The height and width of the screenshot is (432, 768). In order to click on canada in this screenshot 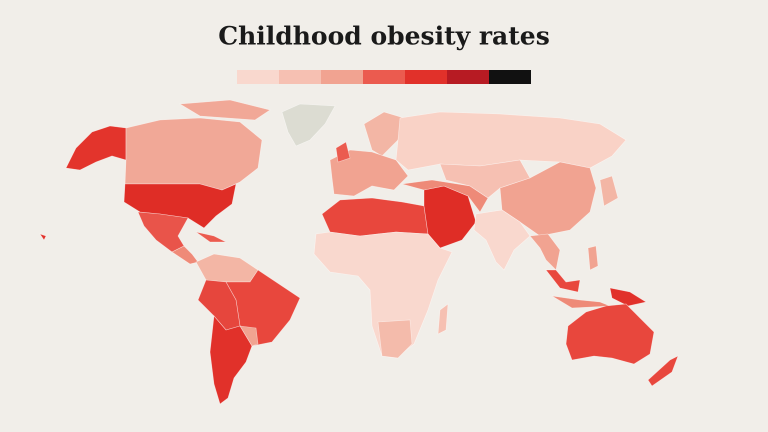, I will do `click(193, 154)`.